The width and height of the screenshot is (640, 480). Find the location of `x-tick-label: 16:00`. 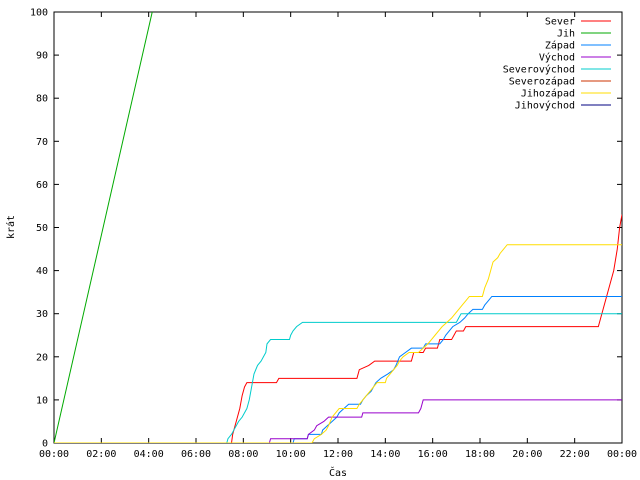

x-tick-label: 16:00 is located at coordinates (433, 454).